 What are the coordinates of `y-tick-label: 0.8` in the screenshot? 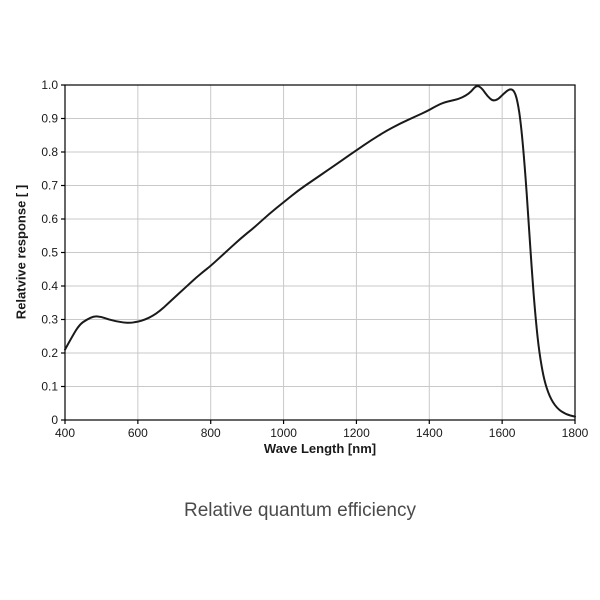 It's located at (49, 152).